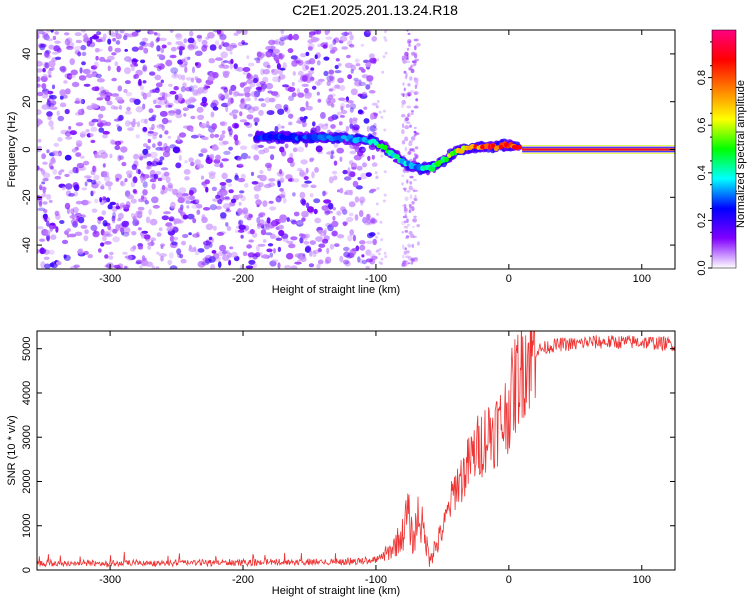 The width and height of the screenshot is (750, 600). I want to click on heatmap-y-tick-label: 20, so click(27, 102).